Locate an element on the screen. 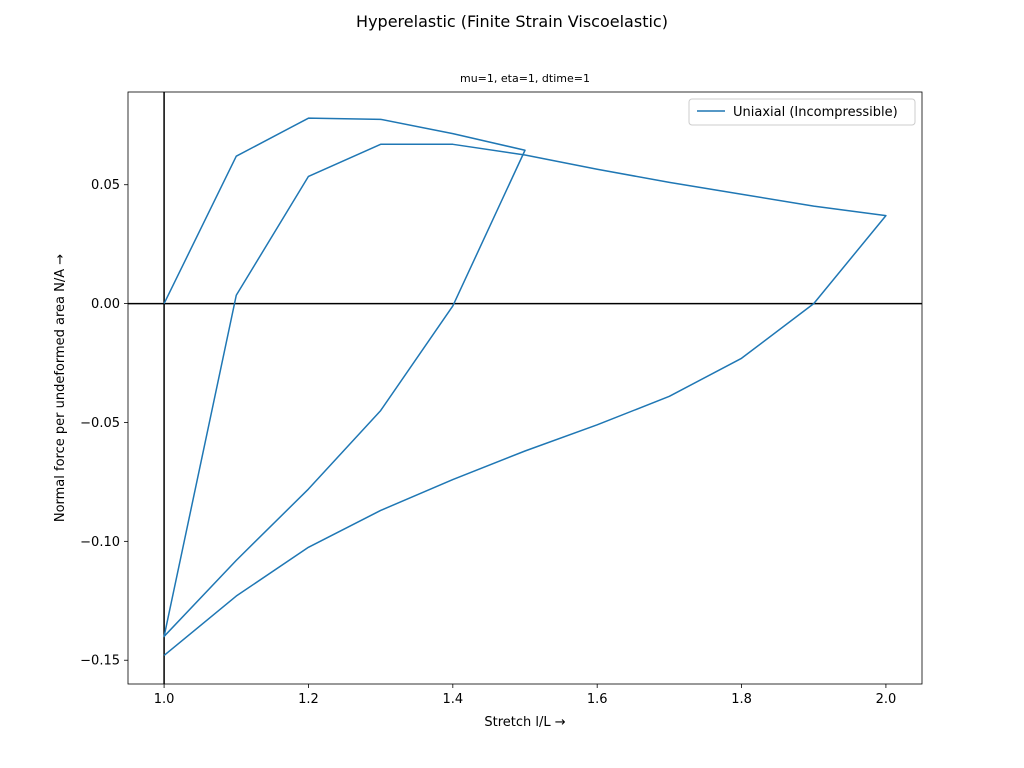 This screenshot has width=1024, height=768. y-axis-label: Normal force per undeformed area N/A → is located at coordinates (60, 388).